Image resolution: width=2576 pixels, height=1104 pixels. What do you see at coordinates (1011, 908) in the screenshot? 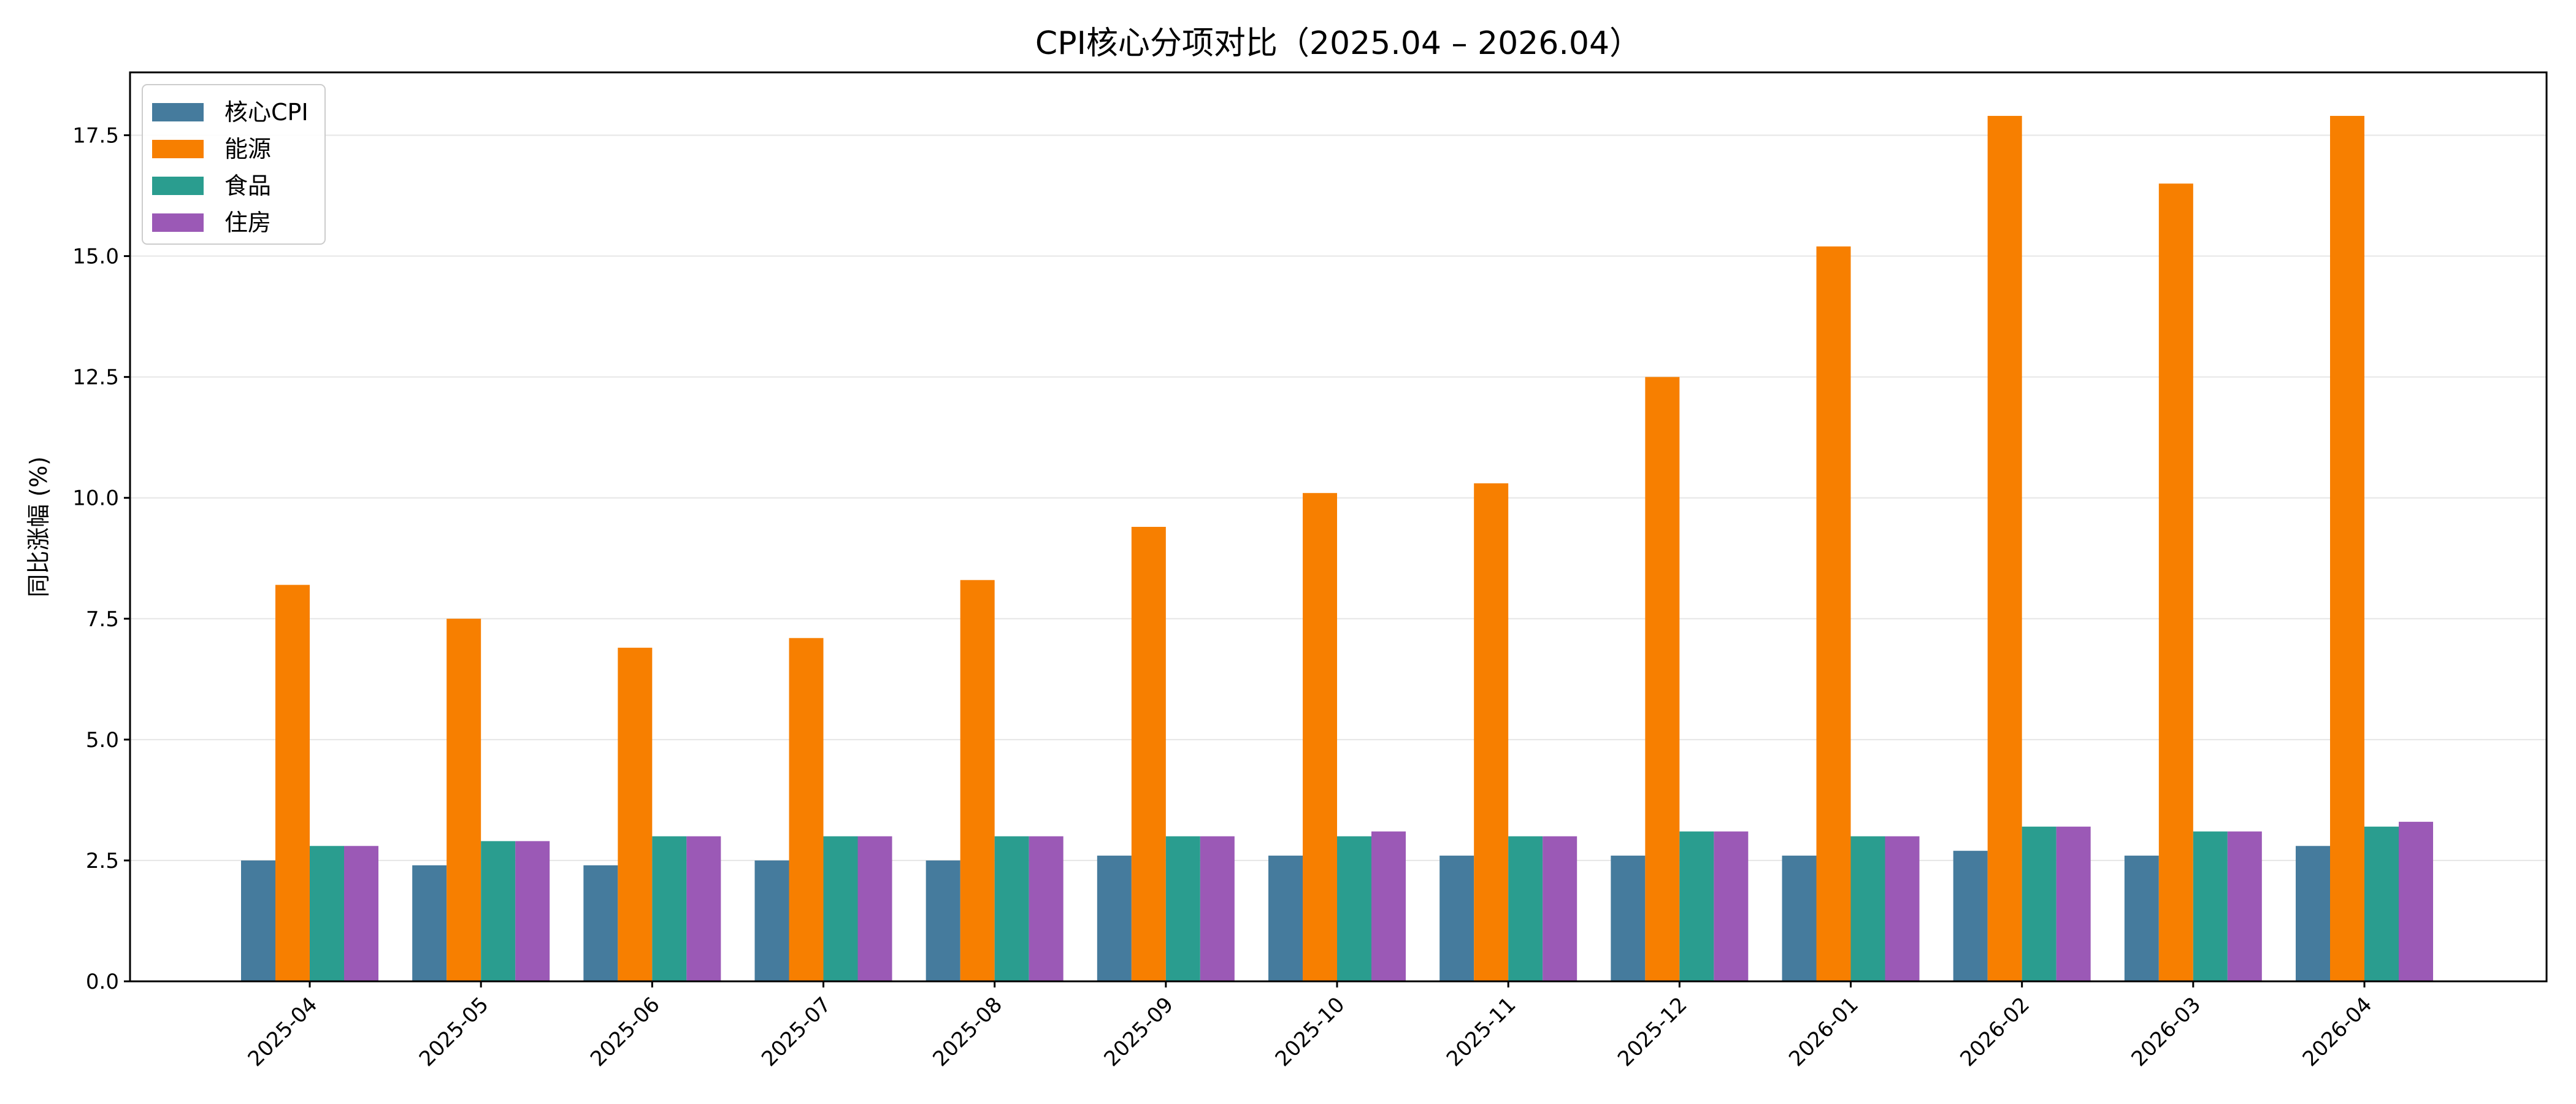
I see `bar-食品-2025-08` at bounding box center [1011, 908].